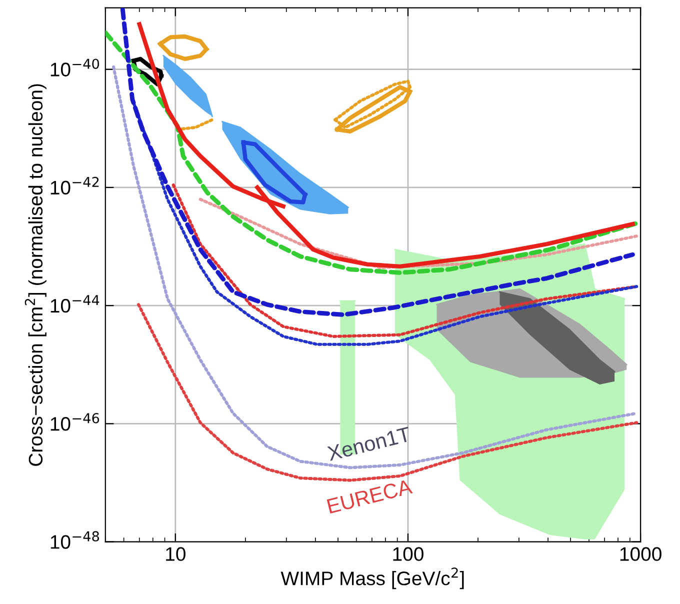 The height and width of the screenshot is (604, 680). What do you see at coordinates (369, 496) in the screenshot?
I see `text: EURECA` at bounding box center [369, 496].